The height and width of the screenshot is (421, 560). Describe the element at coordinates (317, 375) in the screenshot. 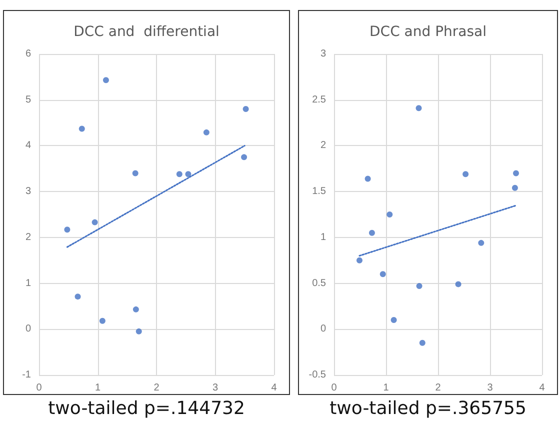

I see `y-tick-label: -0.5` at that location.